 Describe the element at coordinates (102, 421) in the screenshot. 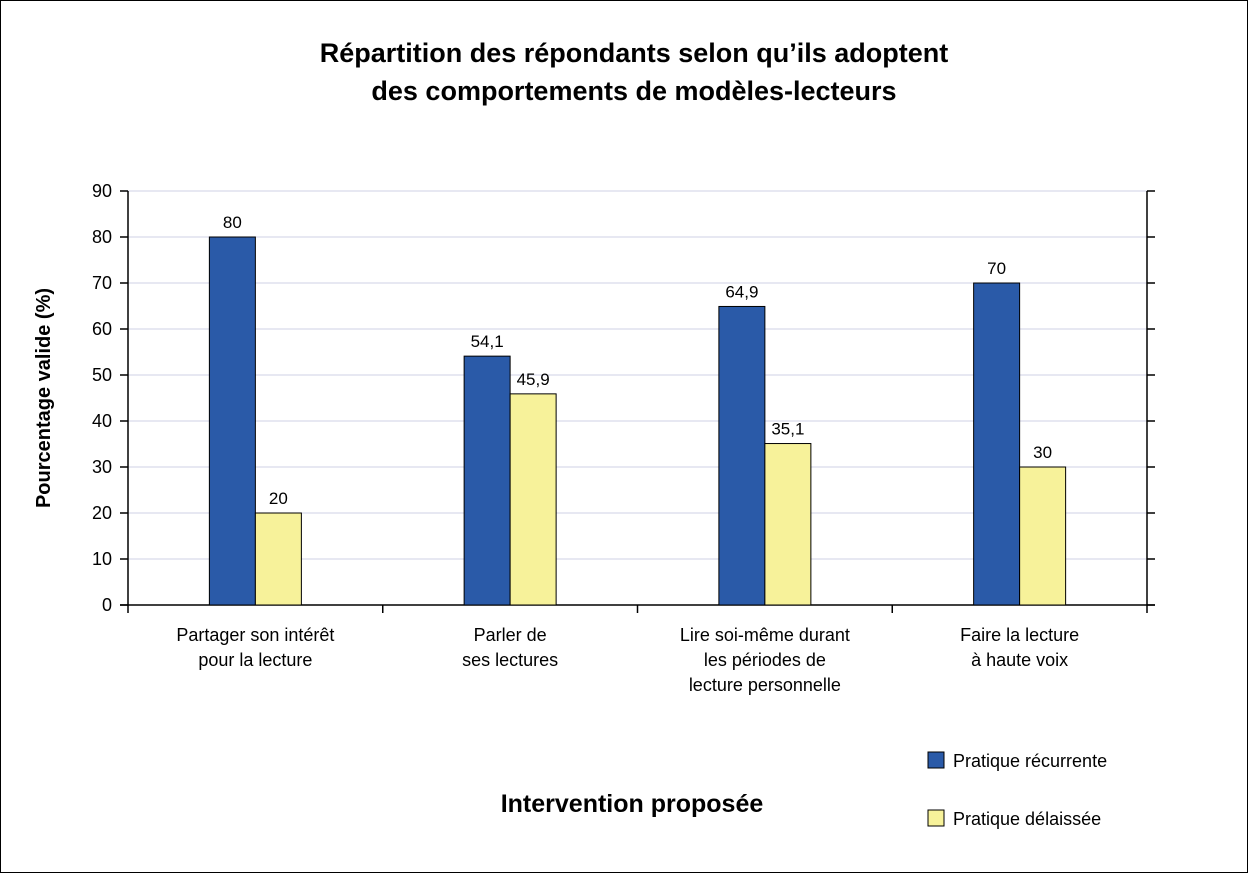

I see `y-tick-label-40: 40` at that location.